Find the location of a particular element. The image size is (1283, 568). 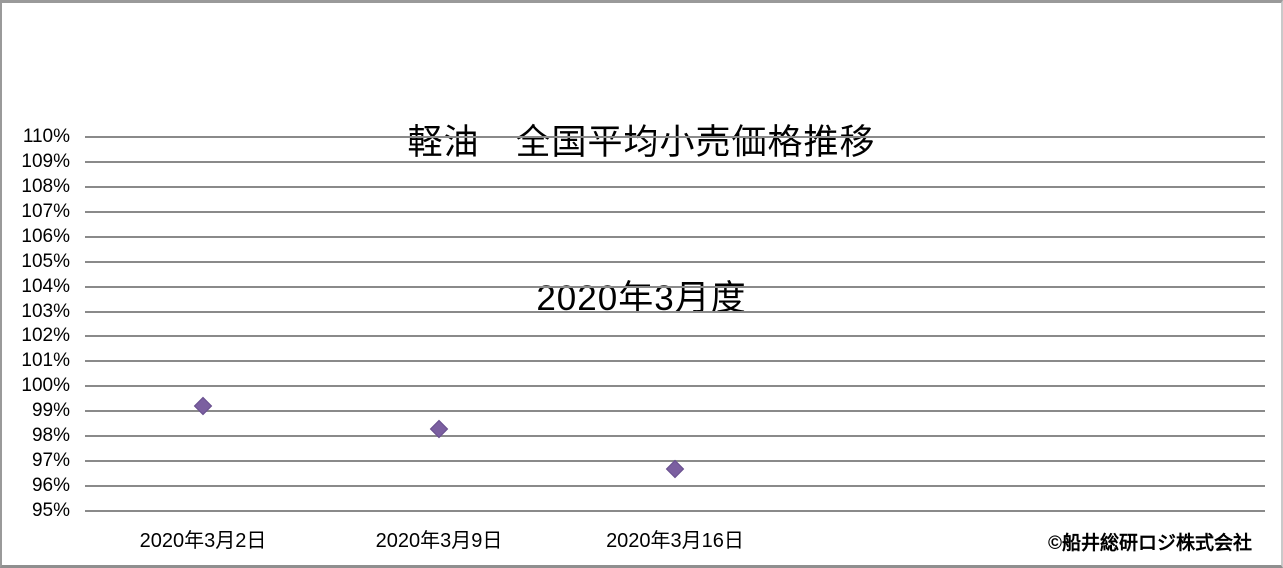

y-tick-label: 96% is located at coordinates (50, 486).